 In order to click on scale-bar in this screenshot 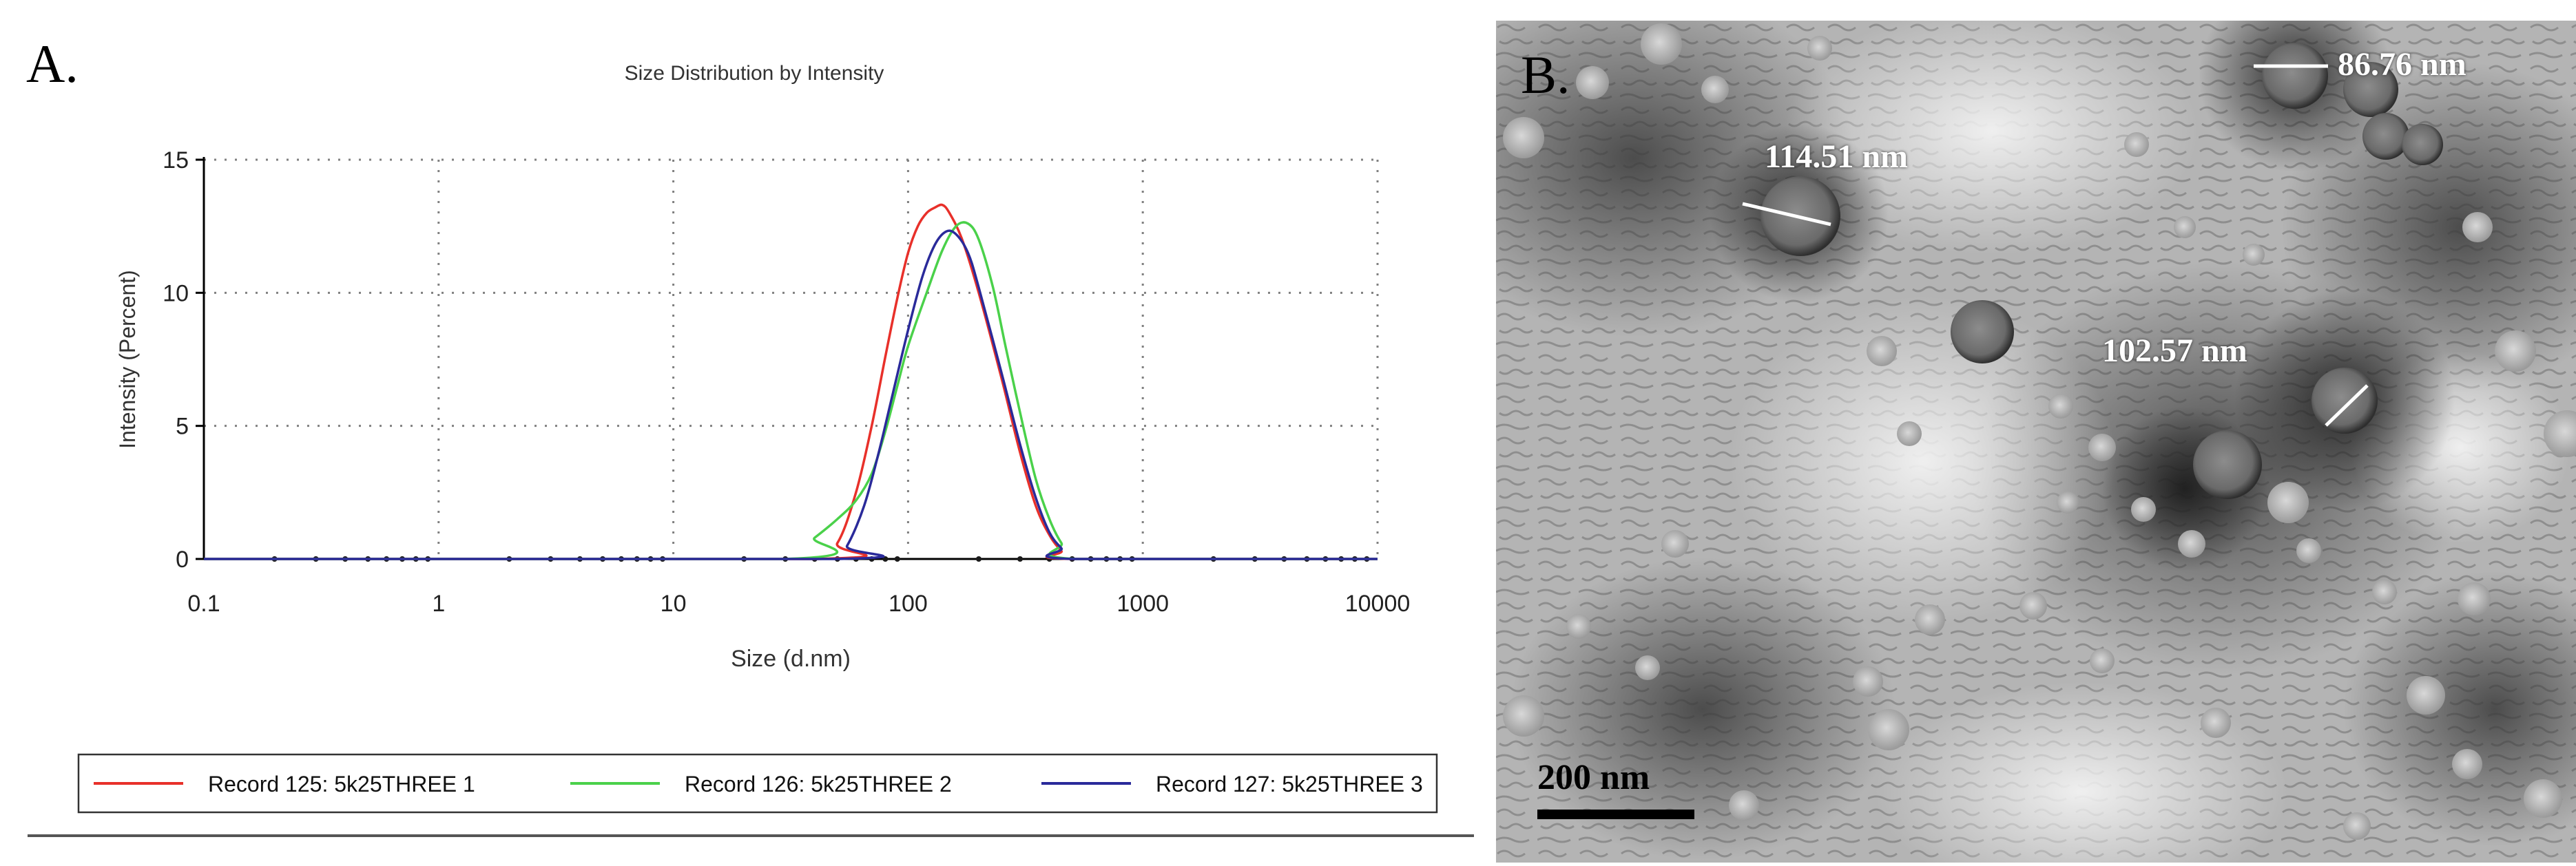, I will do `click(1616, 814)`.